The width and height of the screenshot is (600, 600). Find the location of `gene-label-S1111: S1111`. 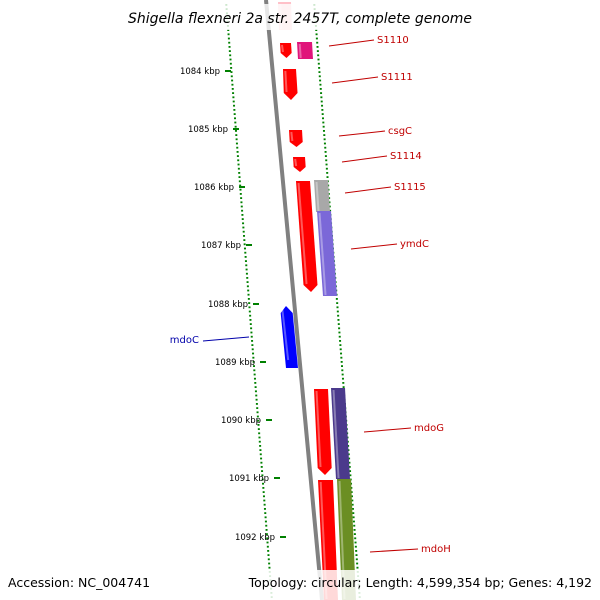

gene-label-S1111: S1111 is located at coordinates (397, 77).